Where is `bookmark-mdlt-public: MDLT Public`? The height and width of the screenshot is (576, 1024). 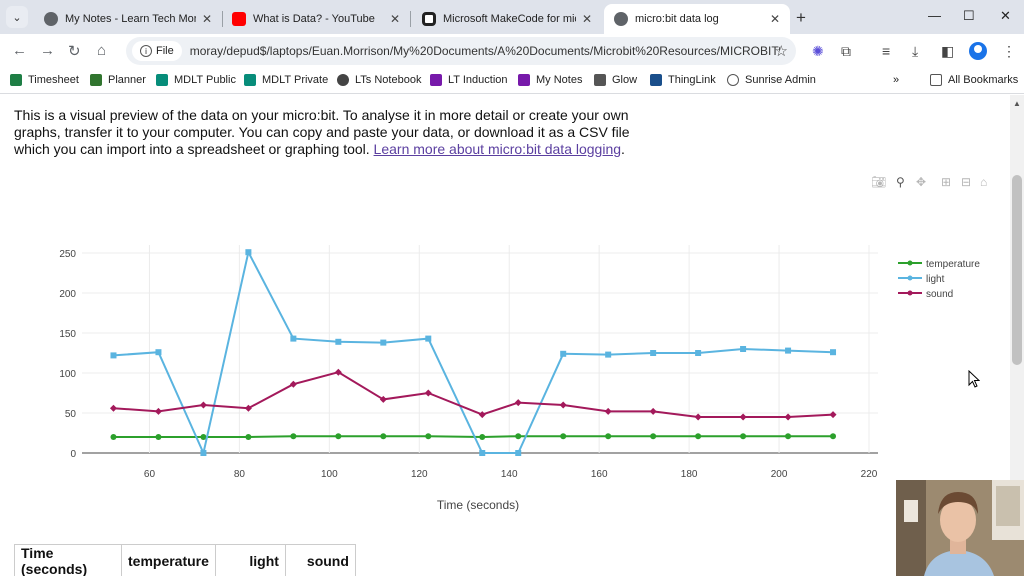 bookmark-mdlt-public: MDLT Public is located at coordinates (196, 80).